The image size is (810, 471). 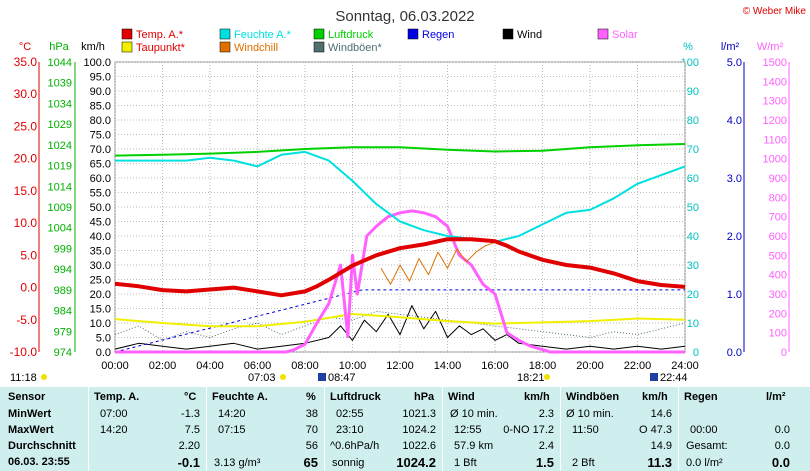 What do you see at coordinates (114, 430) in the screenshot?
I see `stats-temp-max-time: 14:20` at bounding box center [114, 430].